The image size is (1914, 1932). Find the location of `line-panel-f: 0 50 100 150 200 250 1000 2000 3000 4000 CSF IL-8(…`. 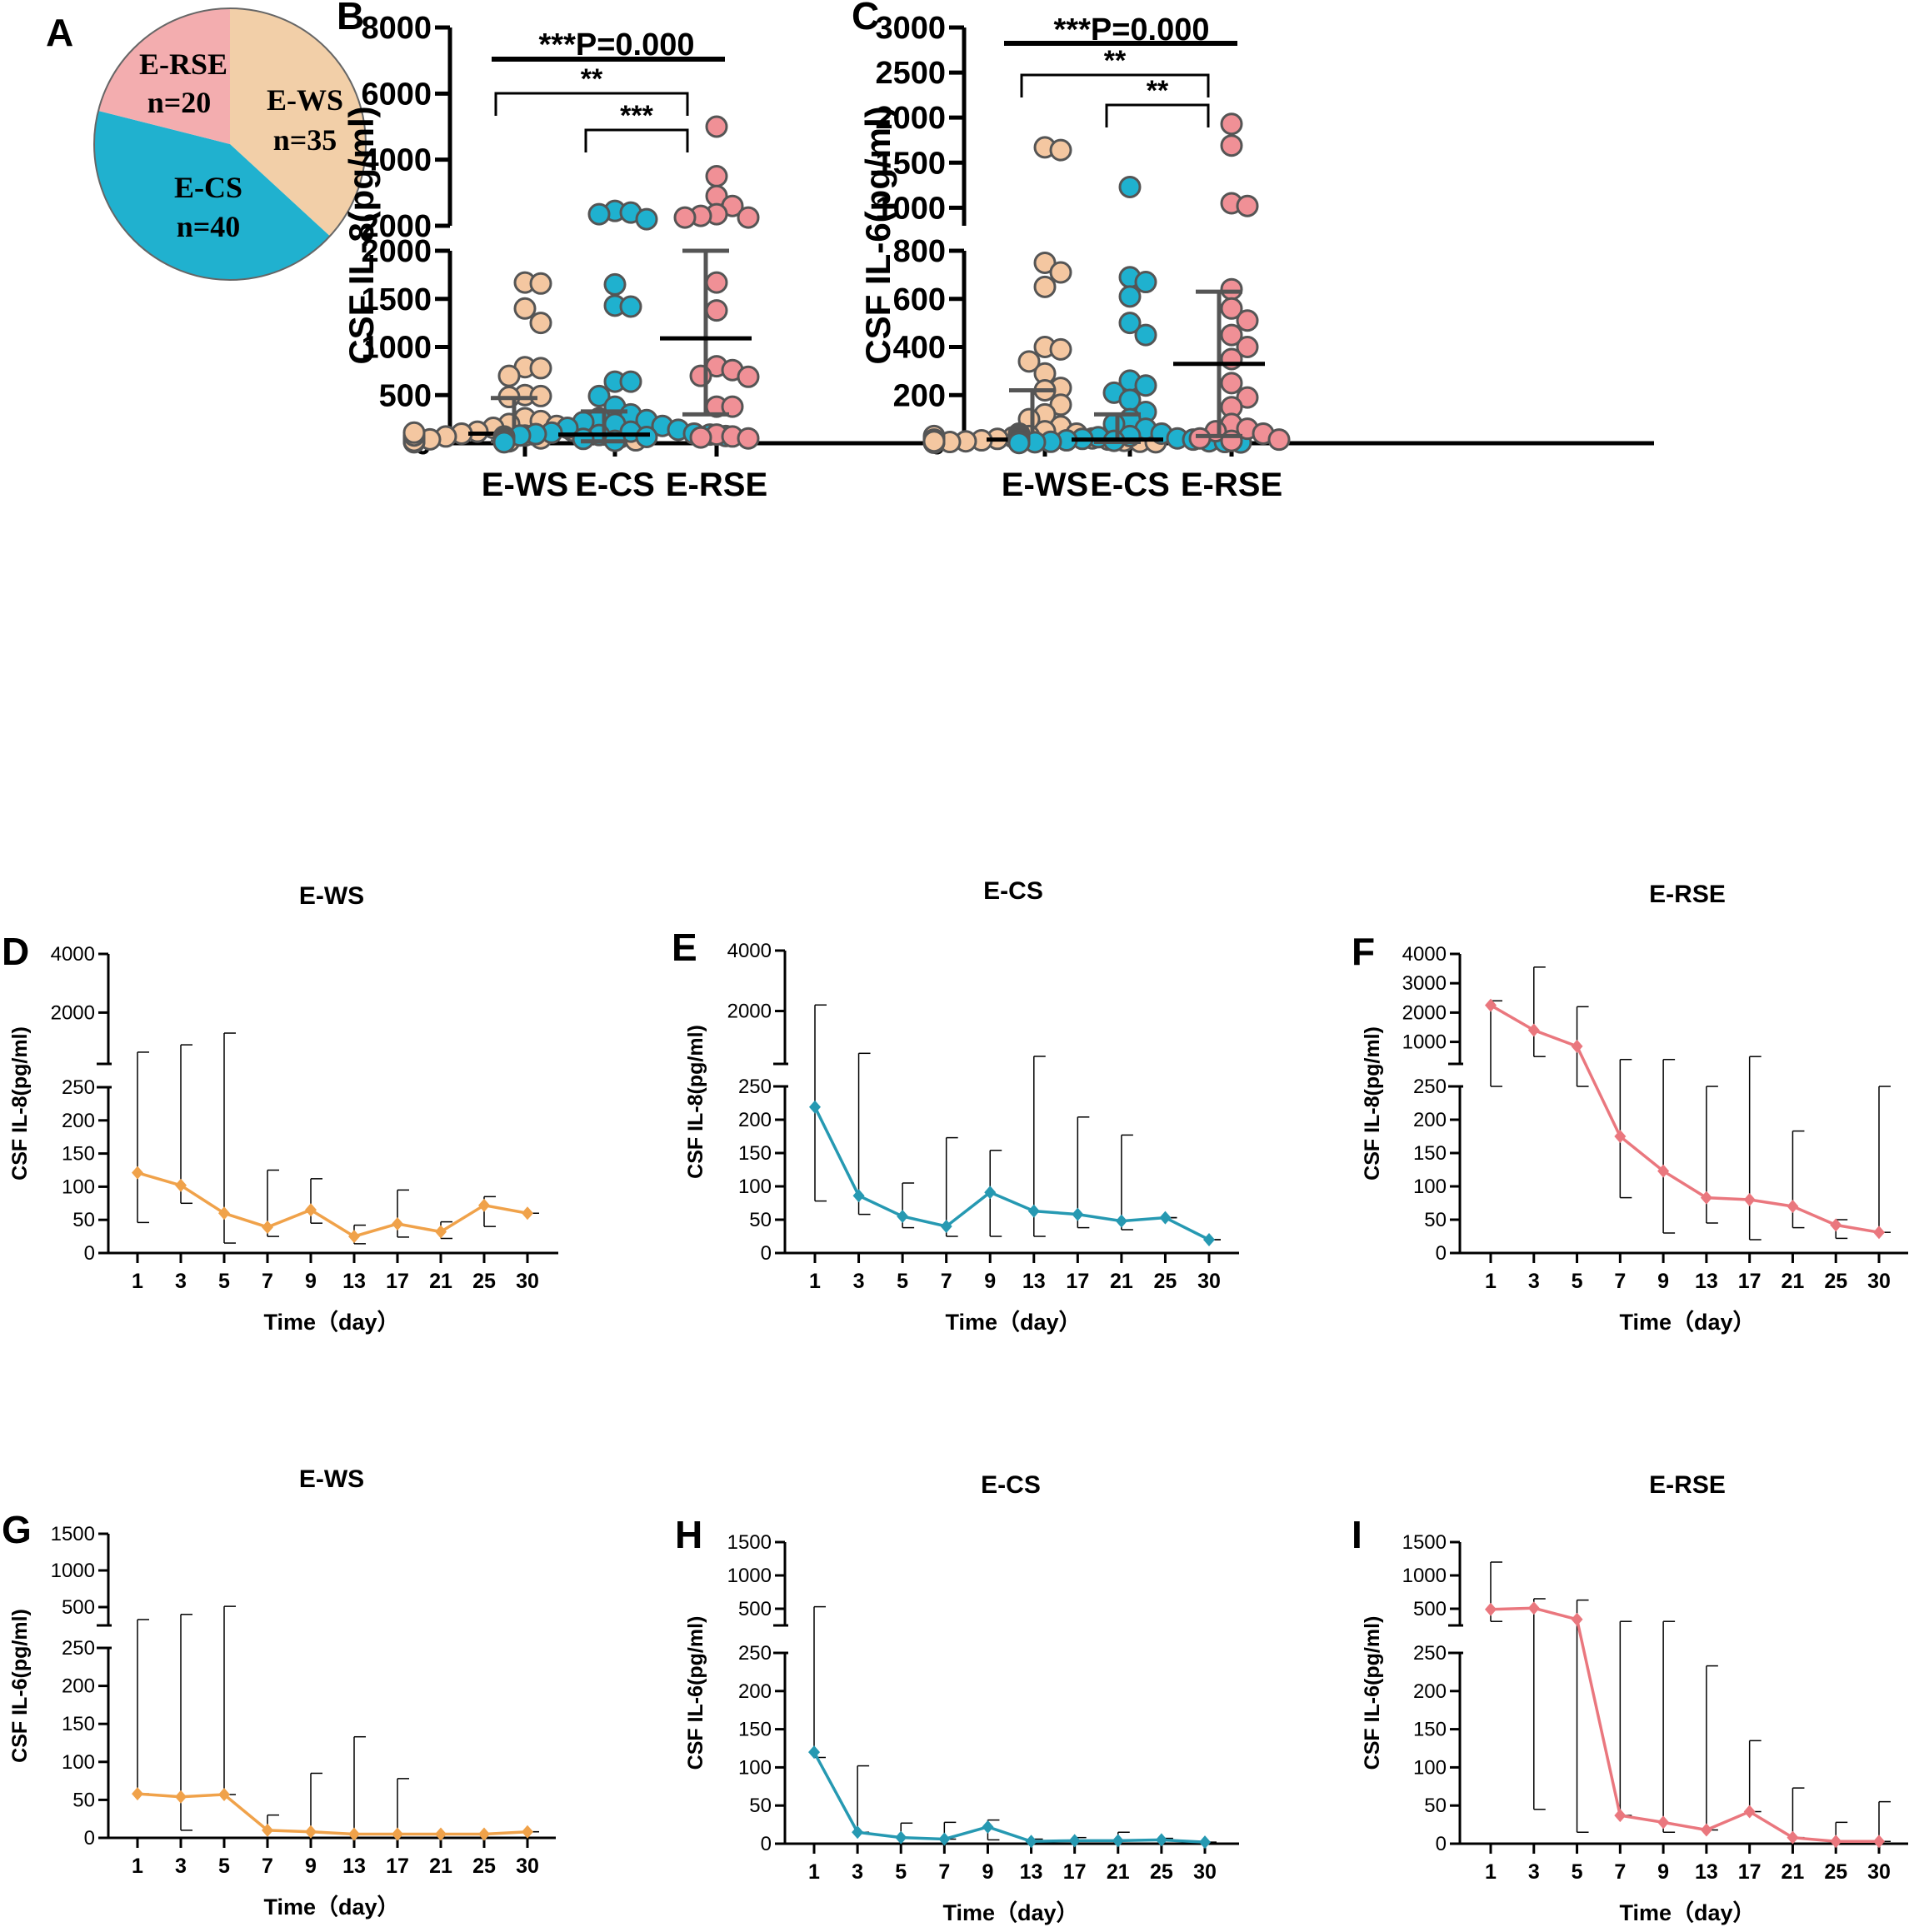

line-panel-f: 0 50 100 150 200 250 1000 2000 3000 4000 CSF IL-8(… is located at coordinates (1634, 1108).